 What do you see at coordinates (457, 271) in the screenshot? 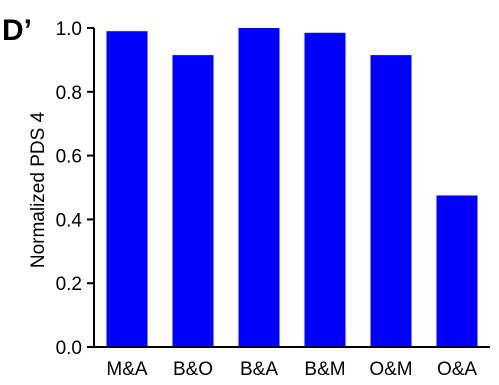
I see `bar-o-and-a` at bounding box center [457, 271].